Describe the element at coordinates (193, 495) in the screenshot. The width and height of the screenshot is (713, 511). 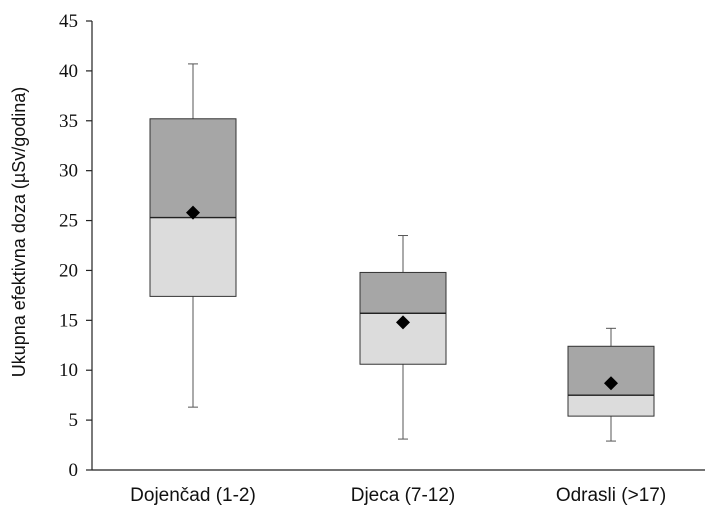
I see `x-category-label: Dojenčad (1-2)` at that location.